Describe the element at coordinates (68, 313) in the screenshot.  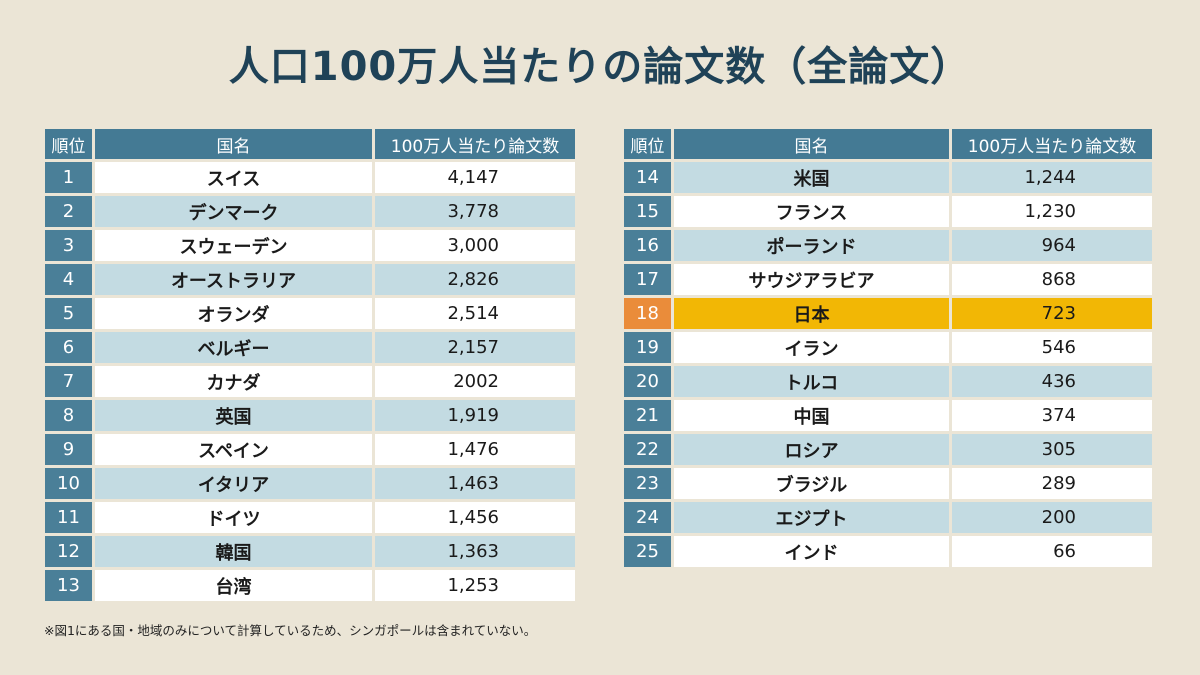
I see `rank-cell: 5` at that location.